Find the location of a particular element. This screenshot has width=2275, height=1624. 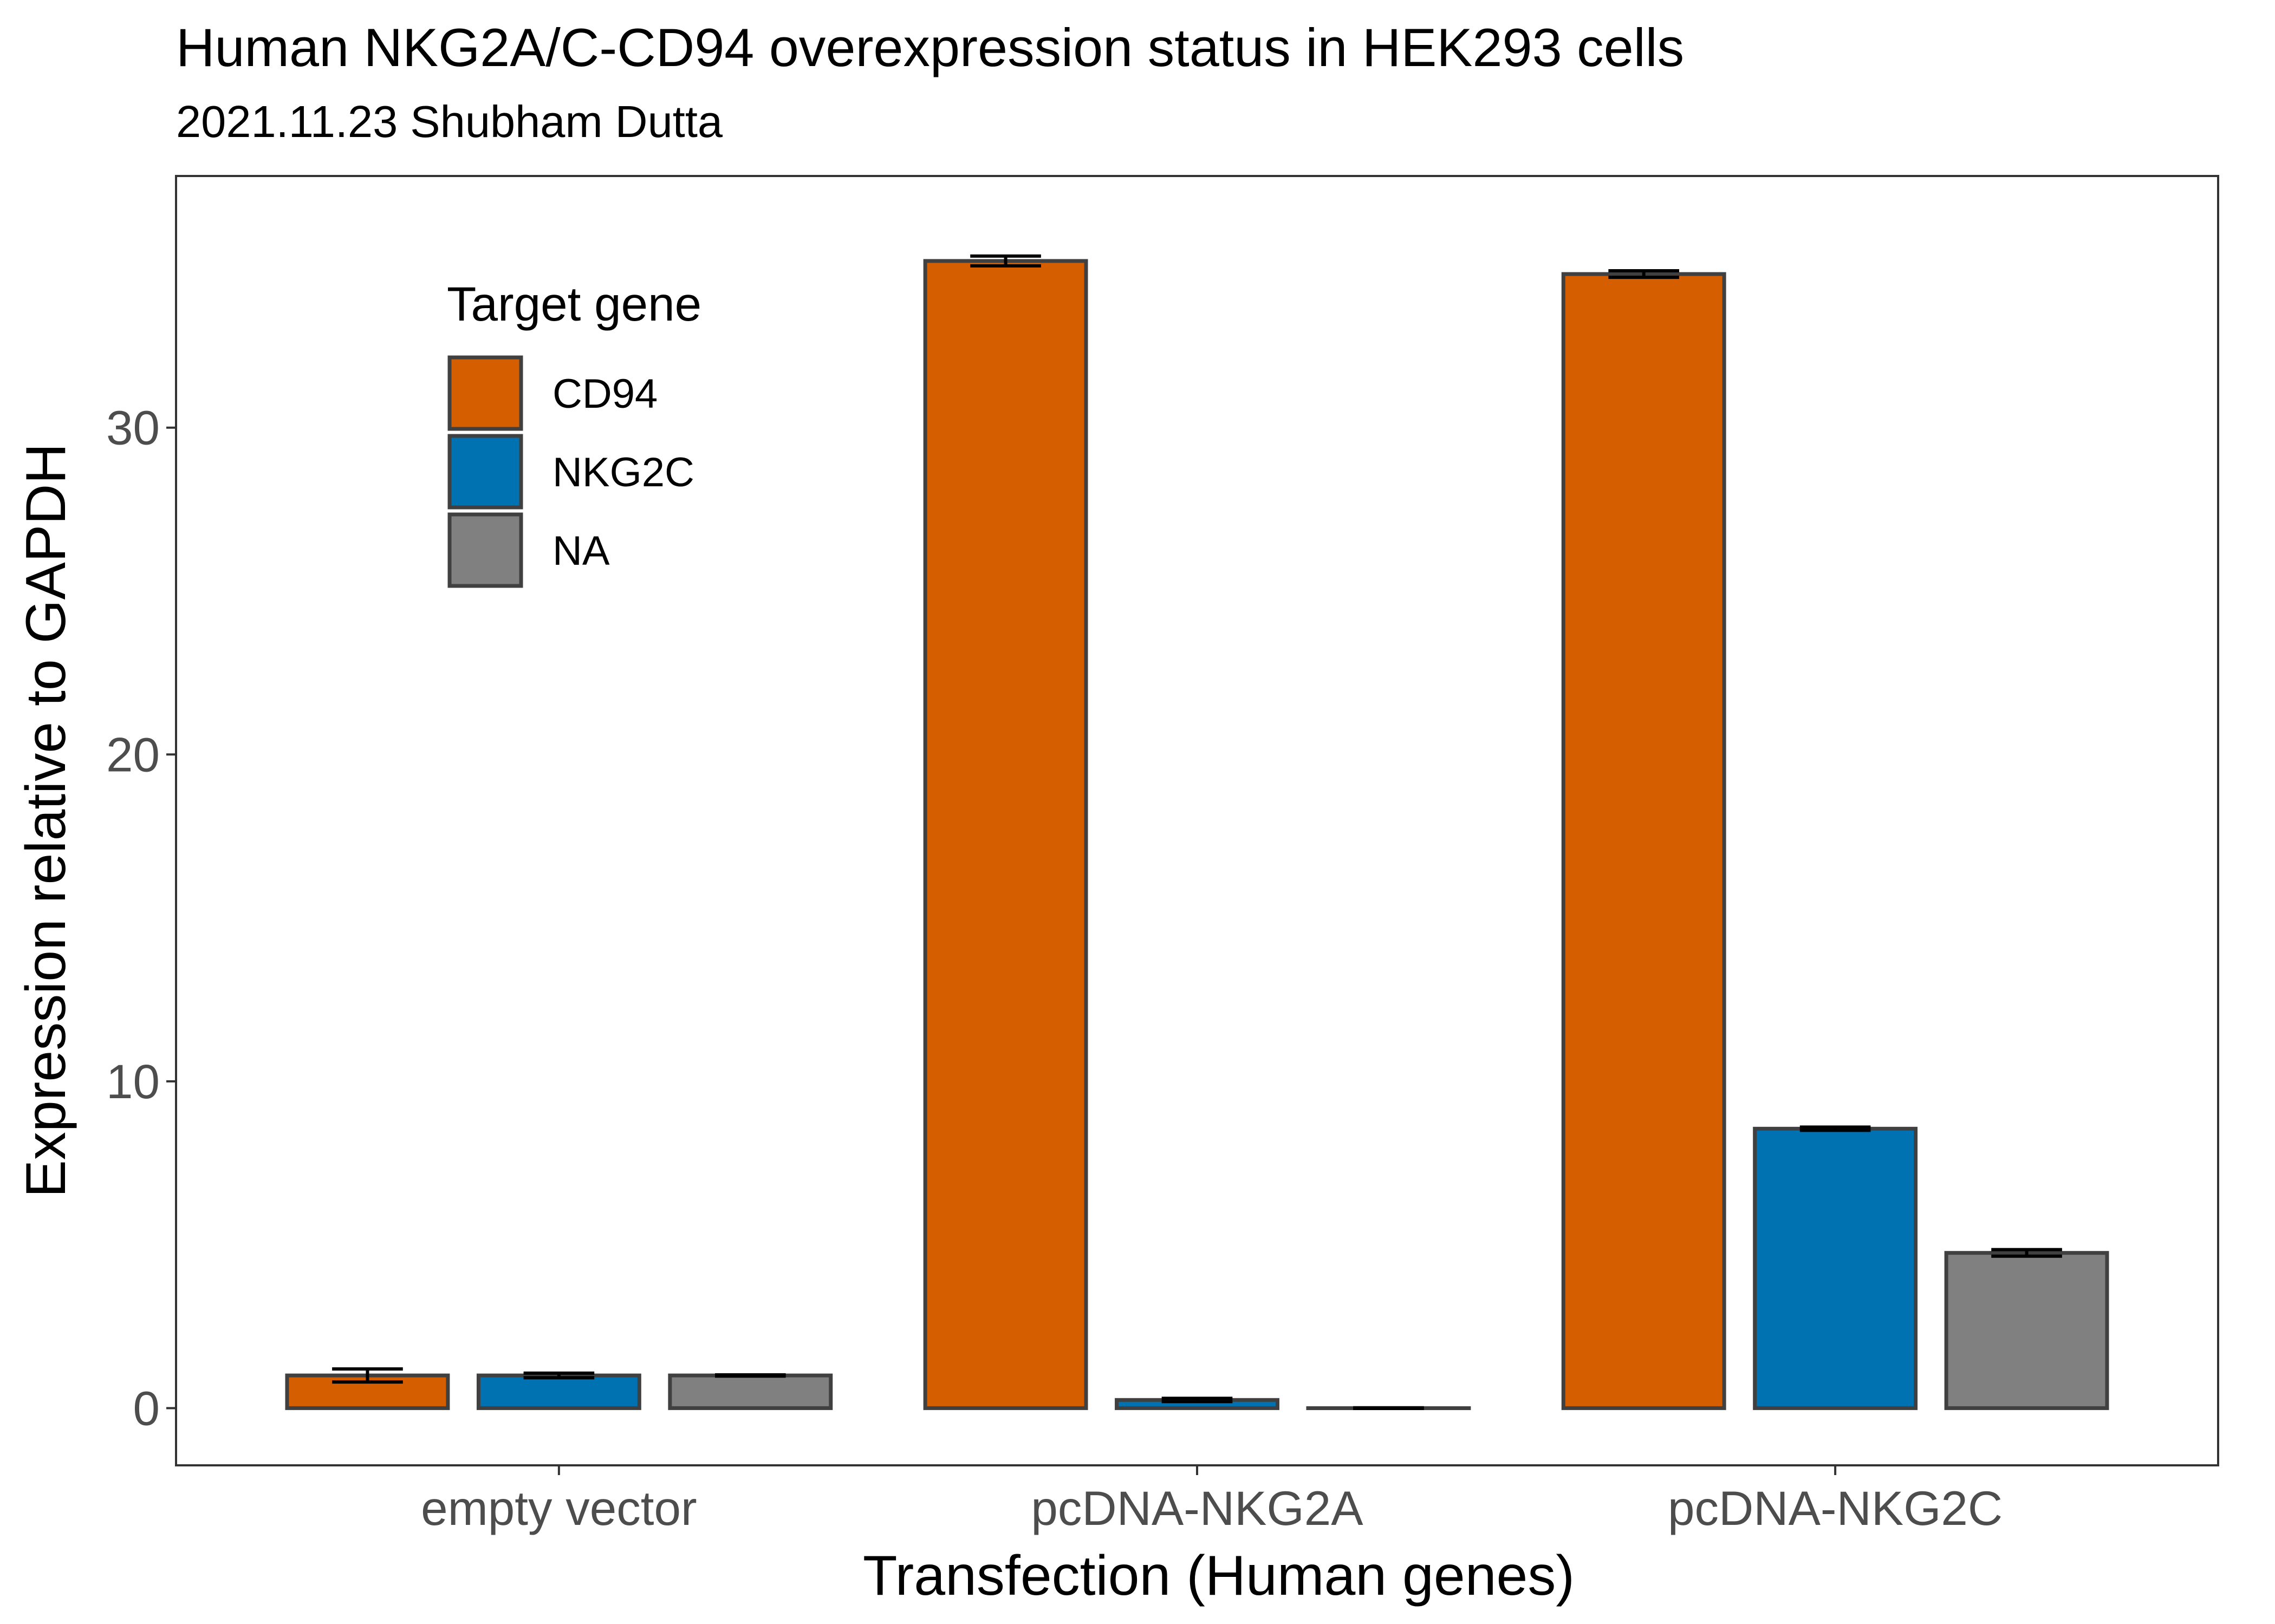

error-bar-na-pcdna-nkg2c is located at coordinates (2026, 1253).